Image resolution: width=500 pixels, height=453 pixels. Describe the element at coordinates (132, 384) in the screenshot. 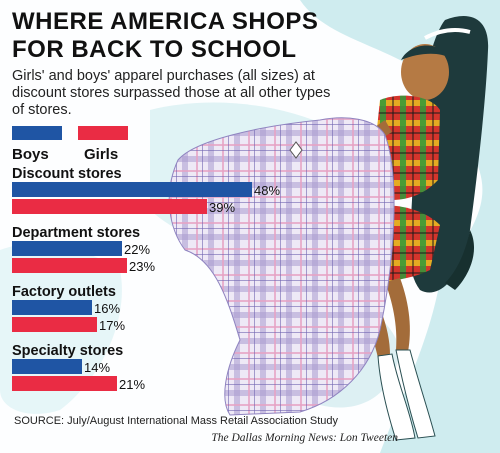

I see `data-label: 21%` at that location.